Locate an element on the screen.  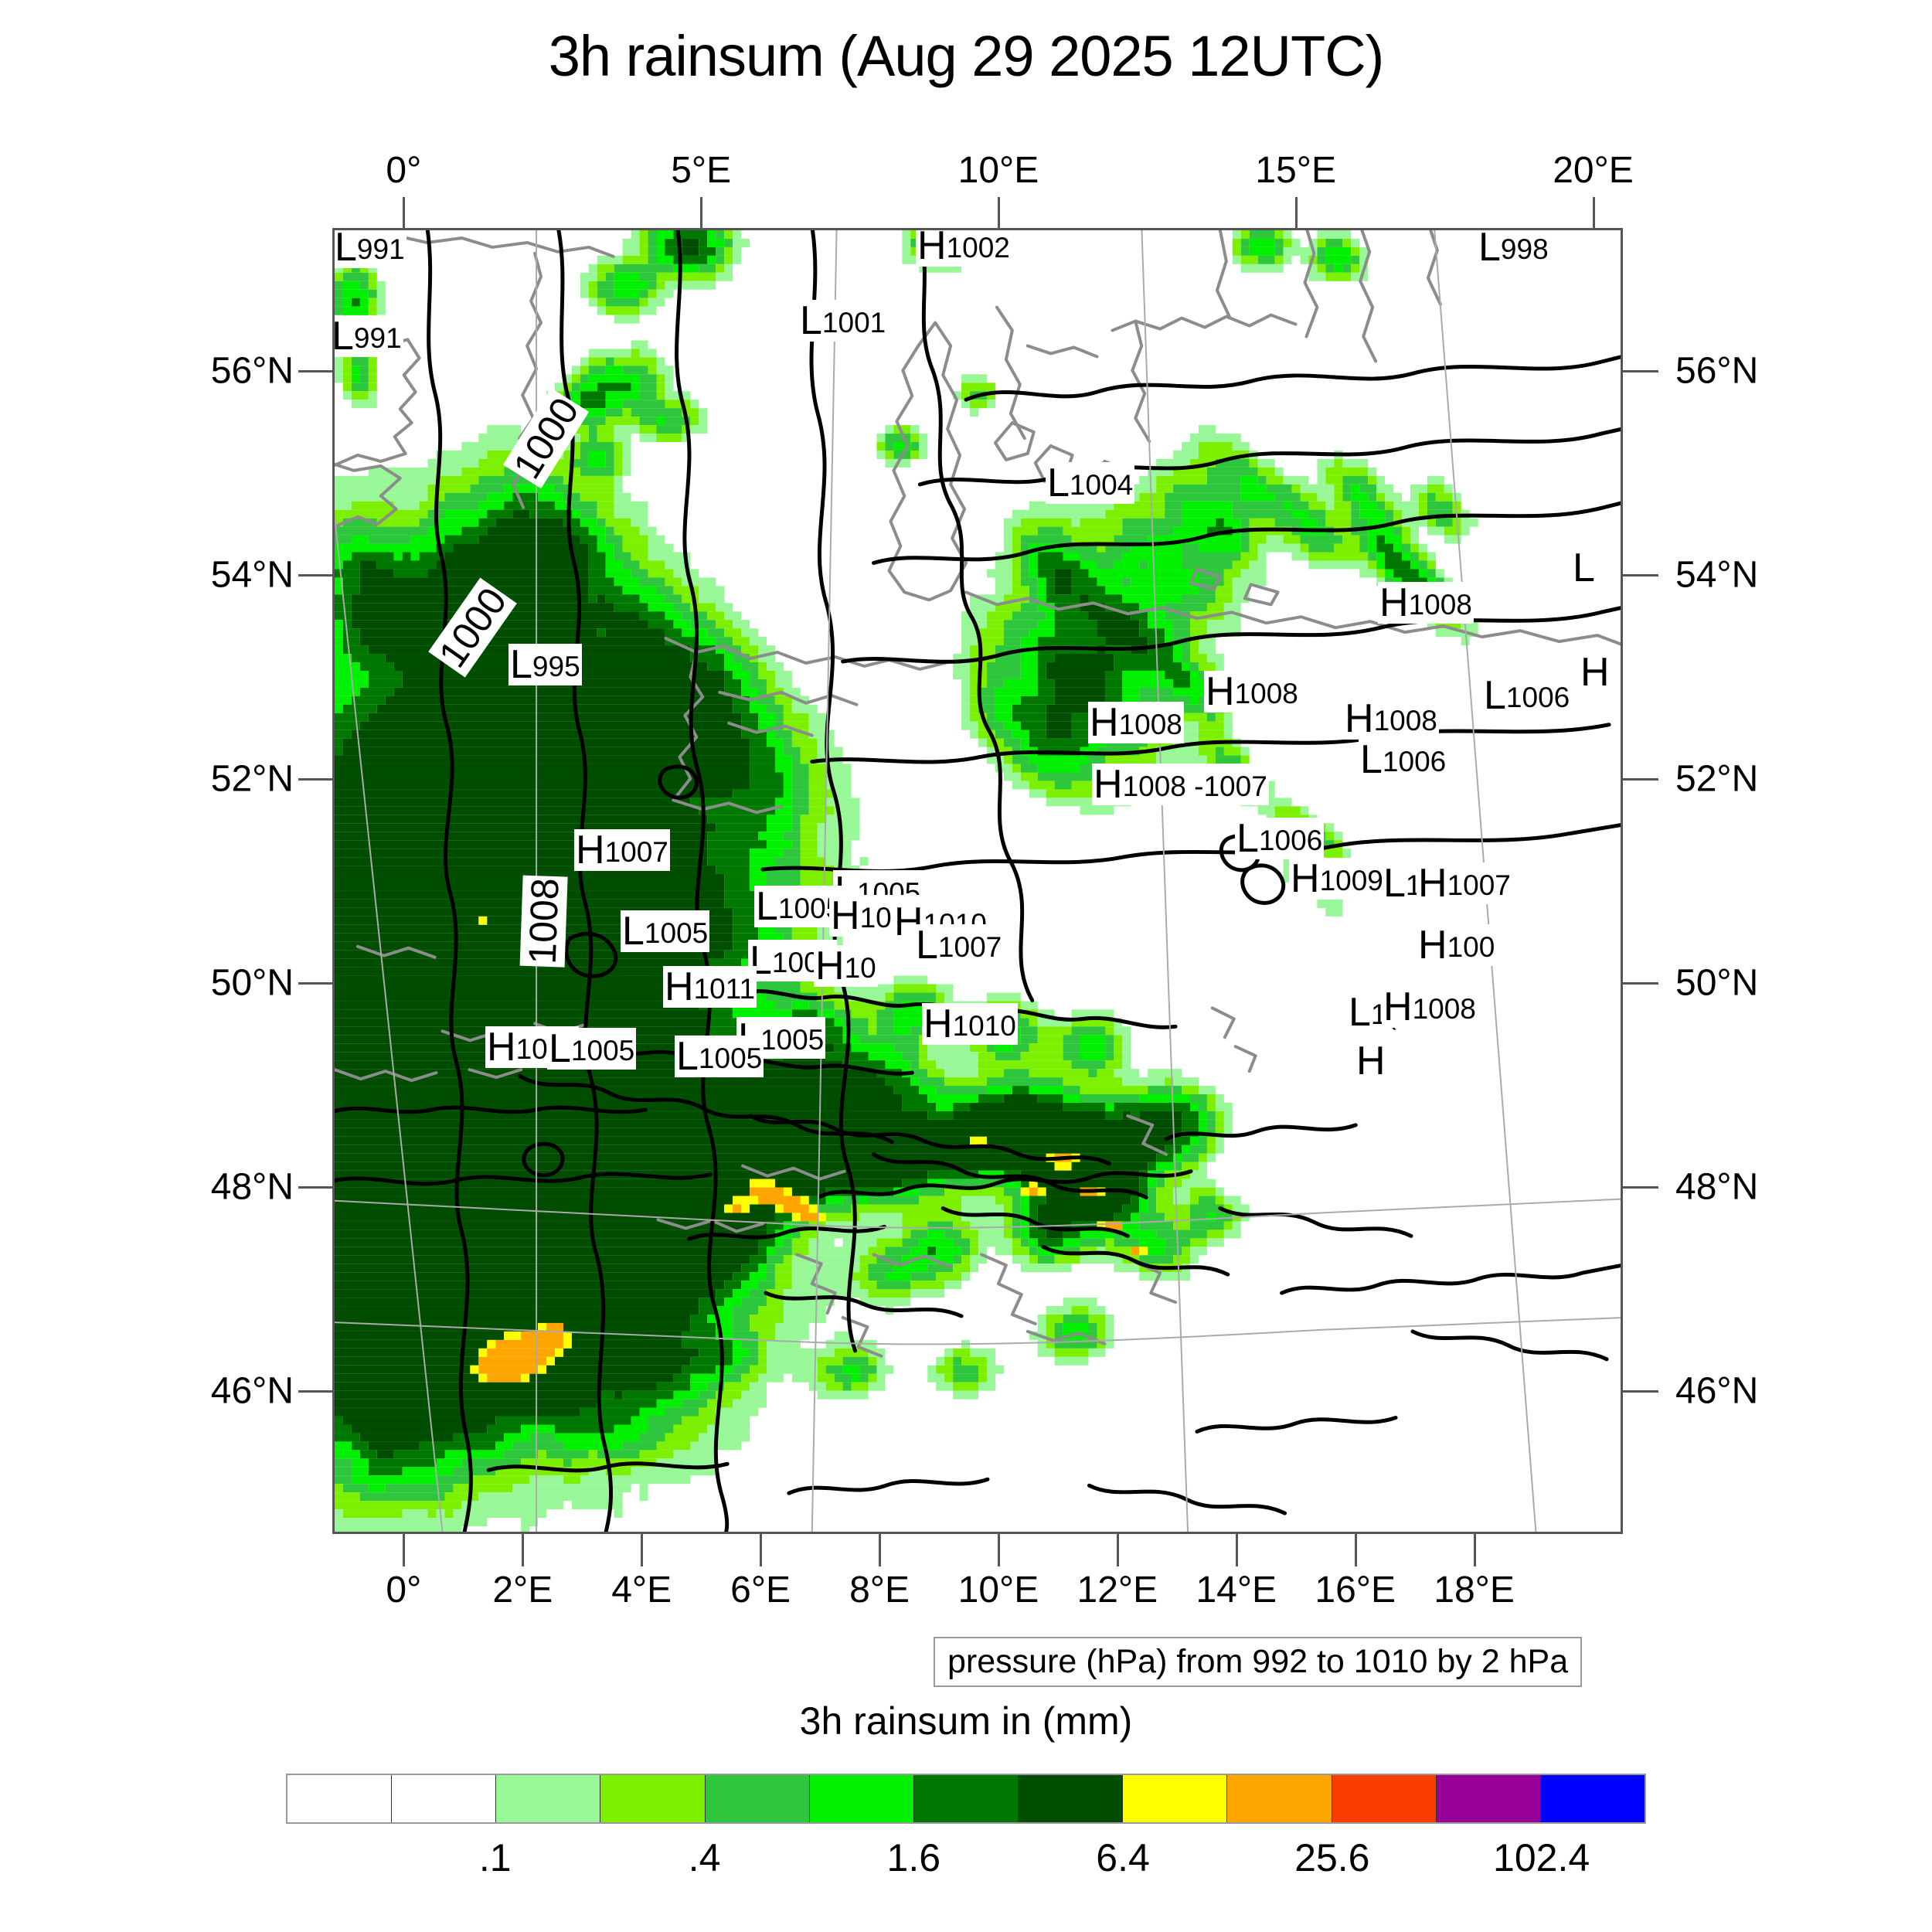
lon-label-bottom-2: 4°E is located at coordinates (642, 1590).